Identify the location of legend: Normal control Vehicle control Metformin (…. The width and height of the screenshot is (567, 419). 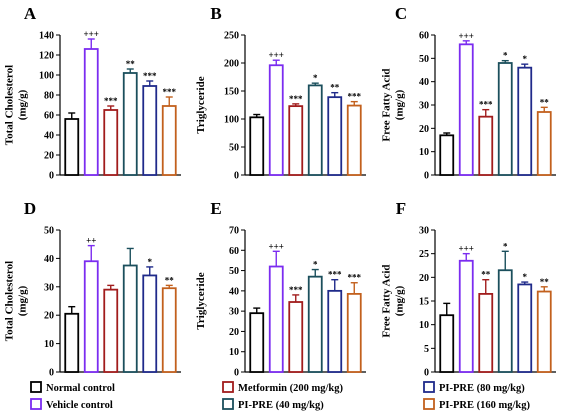
(280, 396).